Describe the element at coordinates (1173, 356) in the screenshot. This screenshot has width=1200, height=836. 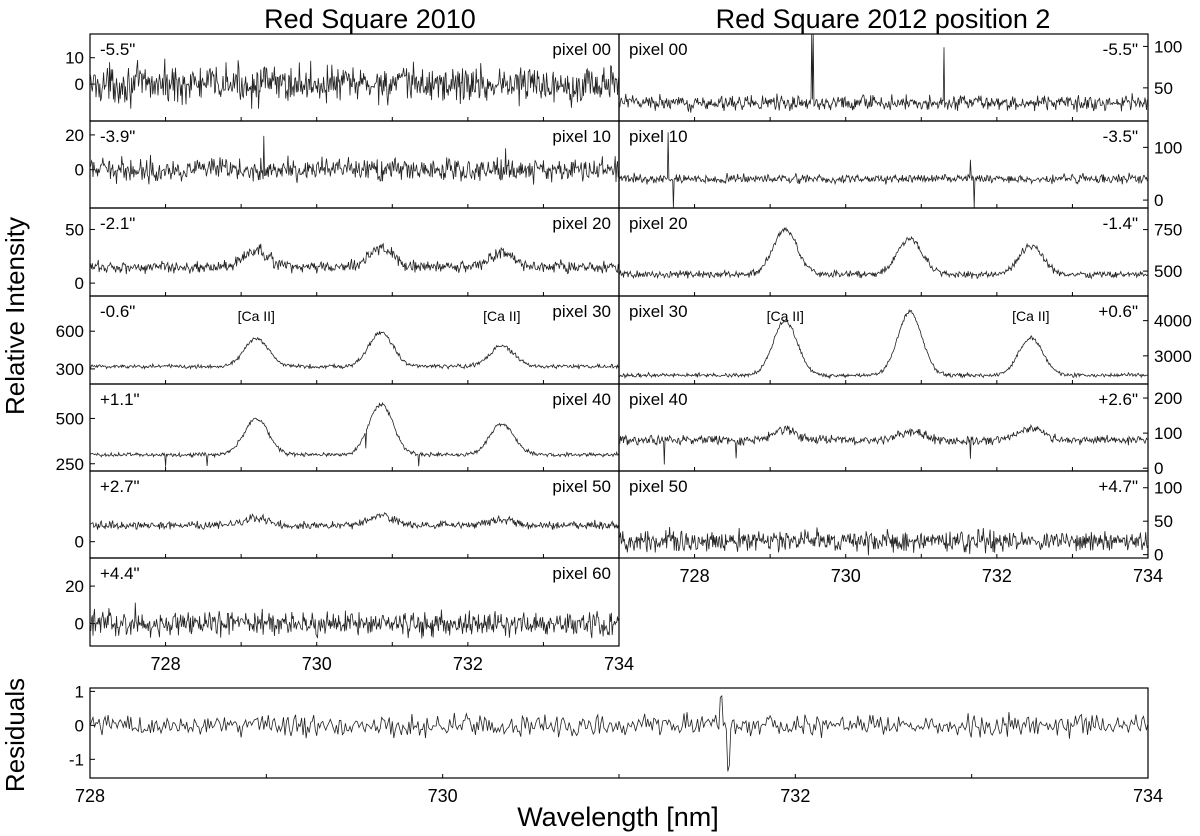
I see `y-tick-label: 3000` at that location.